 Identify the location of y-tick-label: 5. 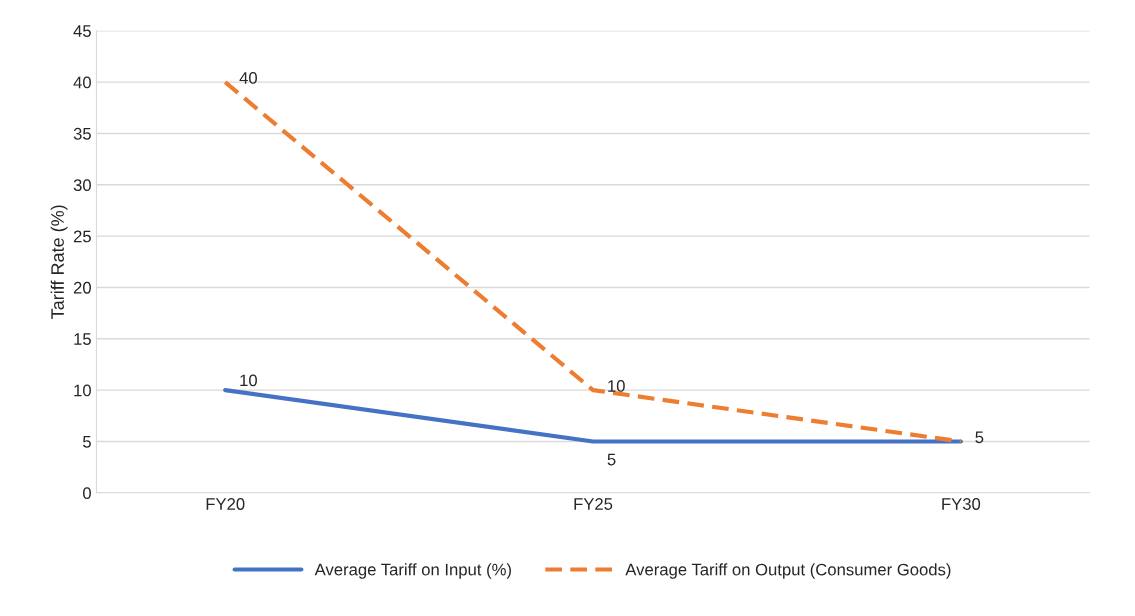
(87, 442).